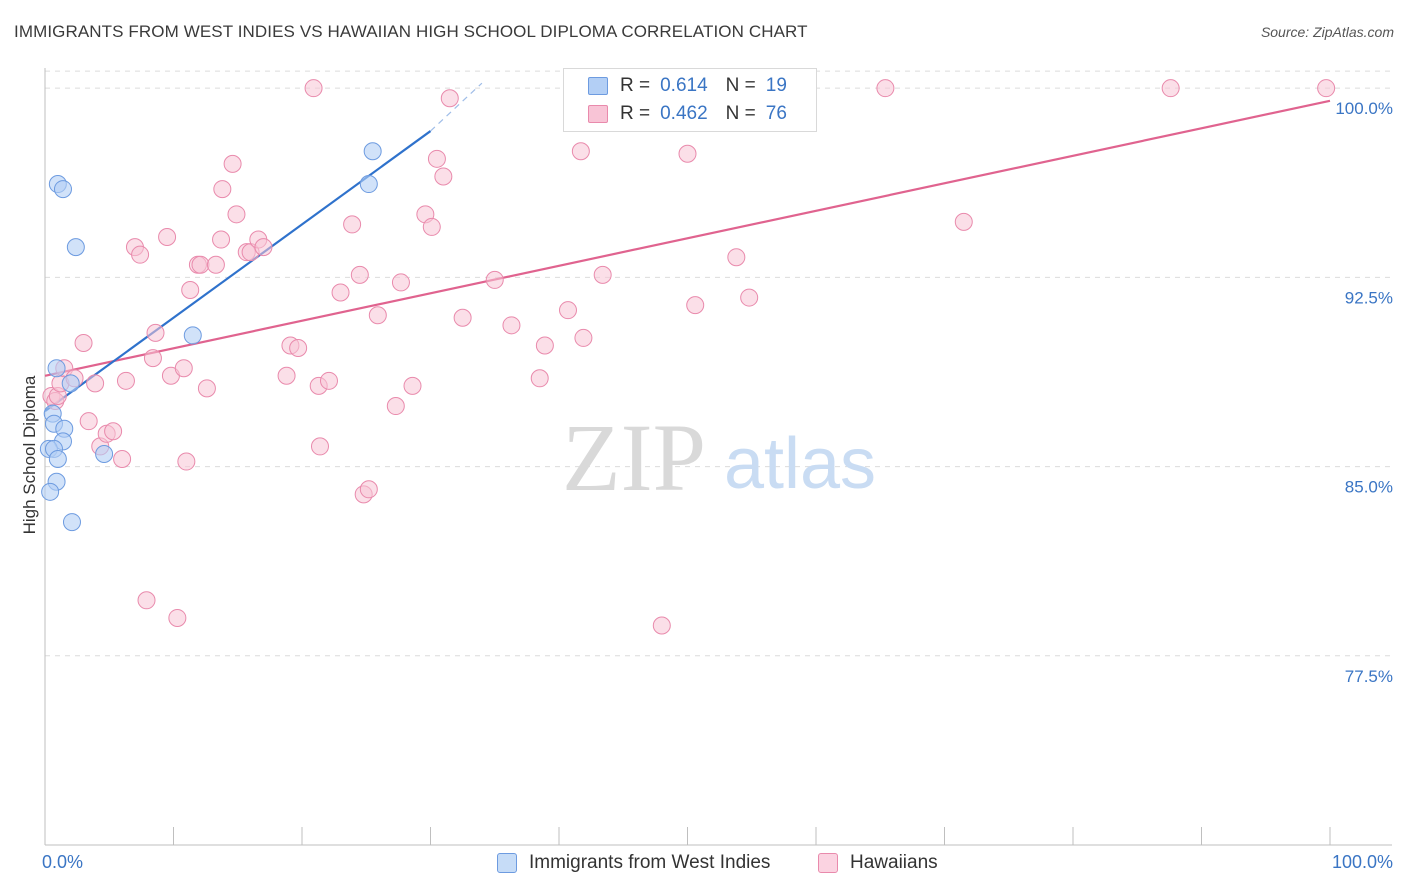 The height and width of the screenshot is (892, 1406). Describe the element at coordinates (1369, 487) in the screenshot. I see `y-tick-label: 85.0%` at that location.